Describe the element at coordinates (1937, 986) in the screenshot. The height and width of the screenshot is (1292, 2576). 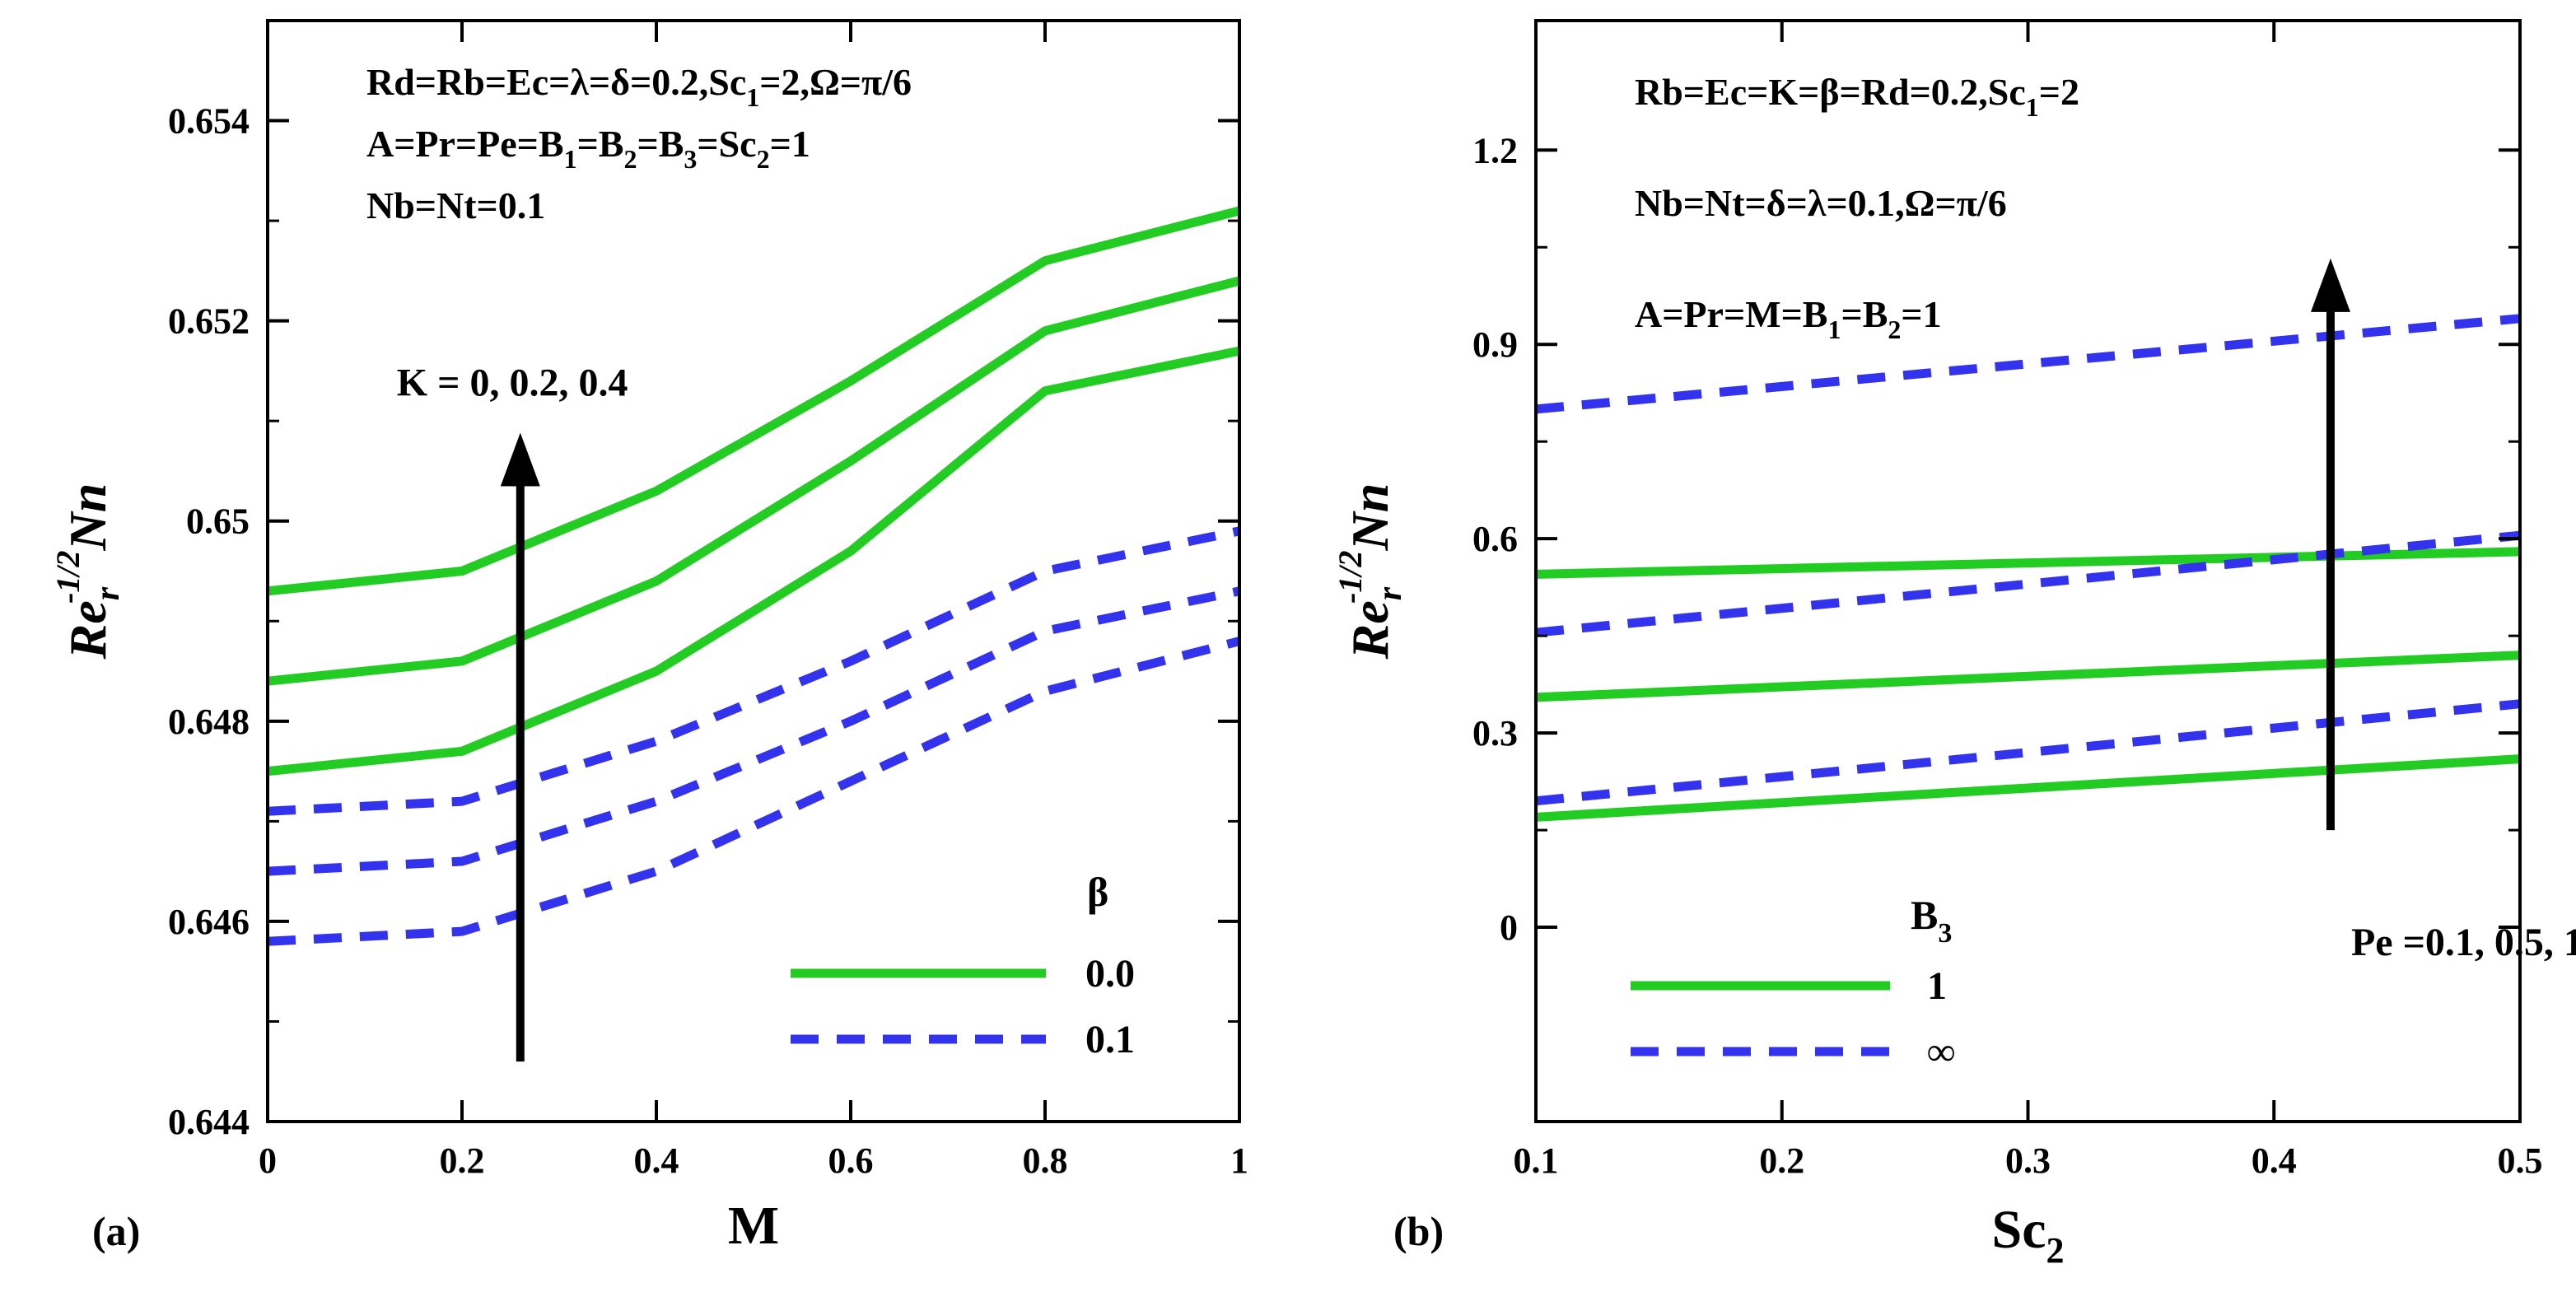
I see `legend-entry-label: 1` at that location.